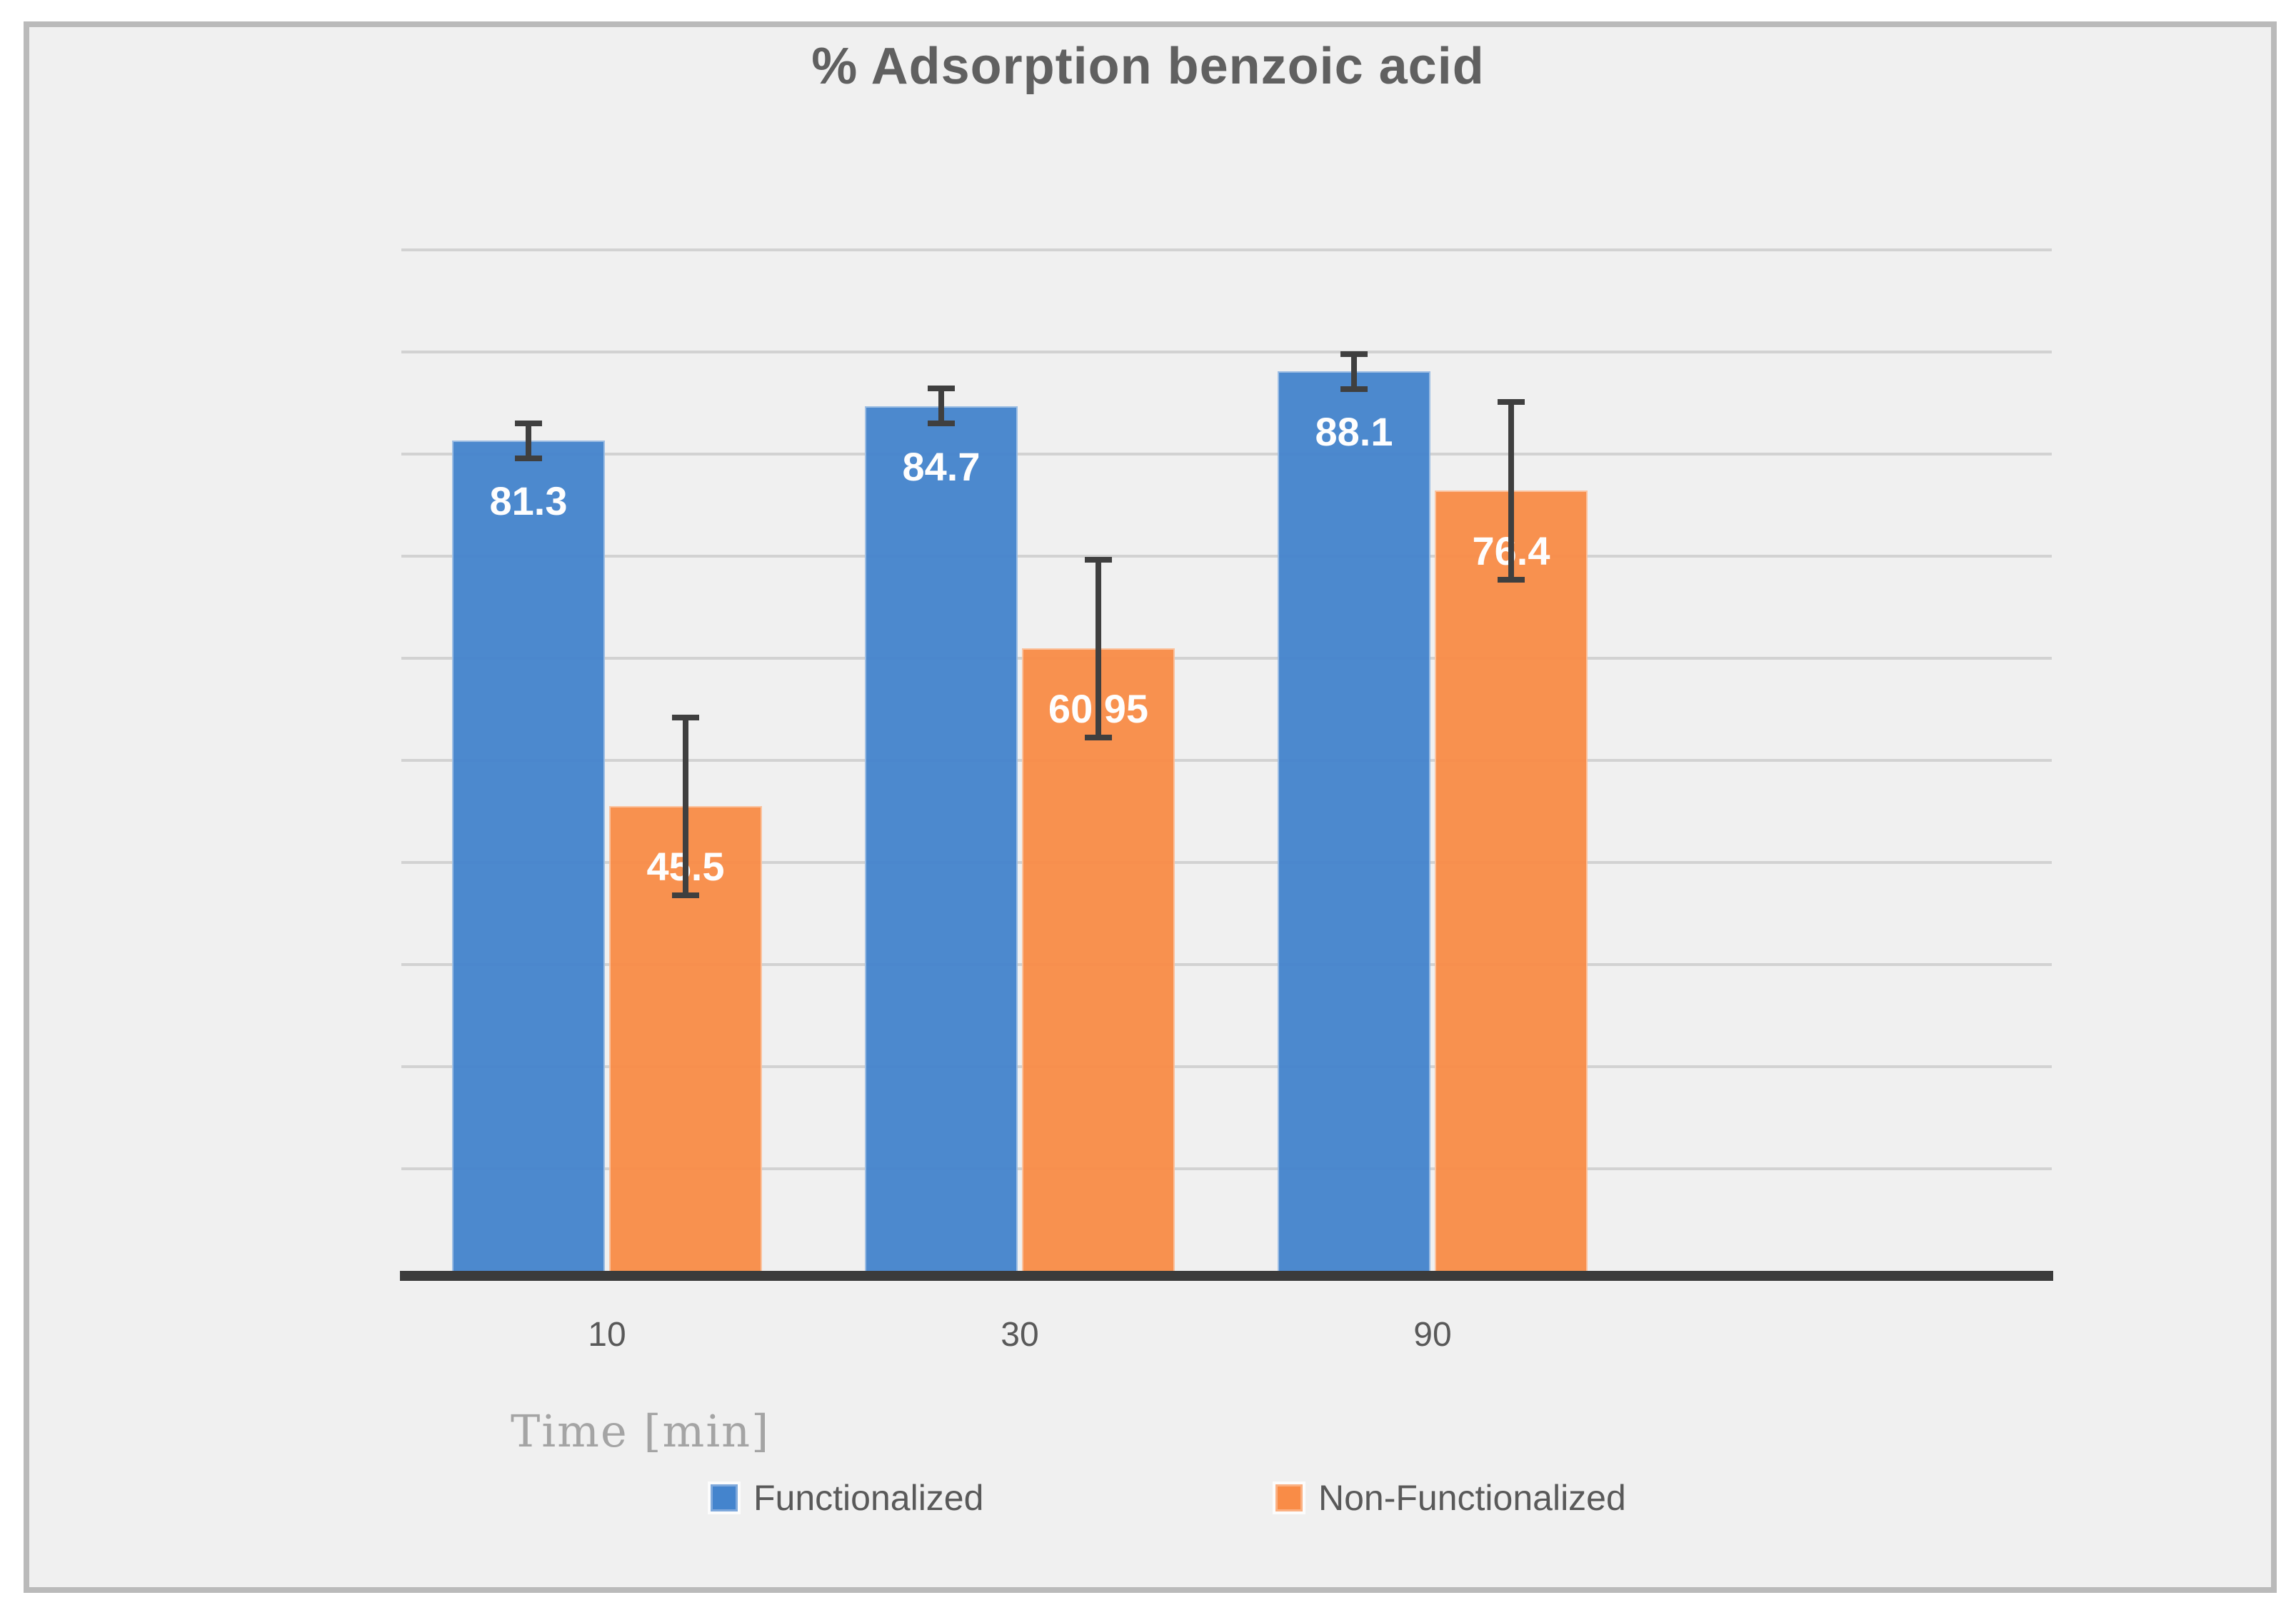  What do you see at coordinates (724, 1497) in the screenshot?
I see `legend-marker-functionalized-icon` at bounding box center [724, 1497].